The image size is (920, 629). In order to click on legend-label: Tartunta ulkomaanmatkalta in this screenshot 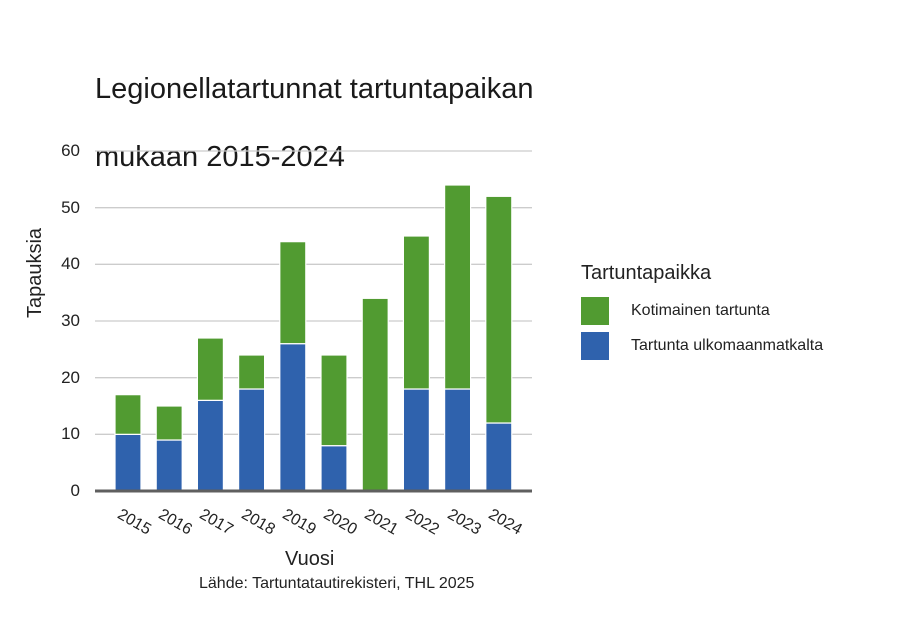, I will do `click(727, 345)`.